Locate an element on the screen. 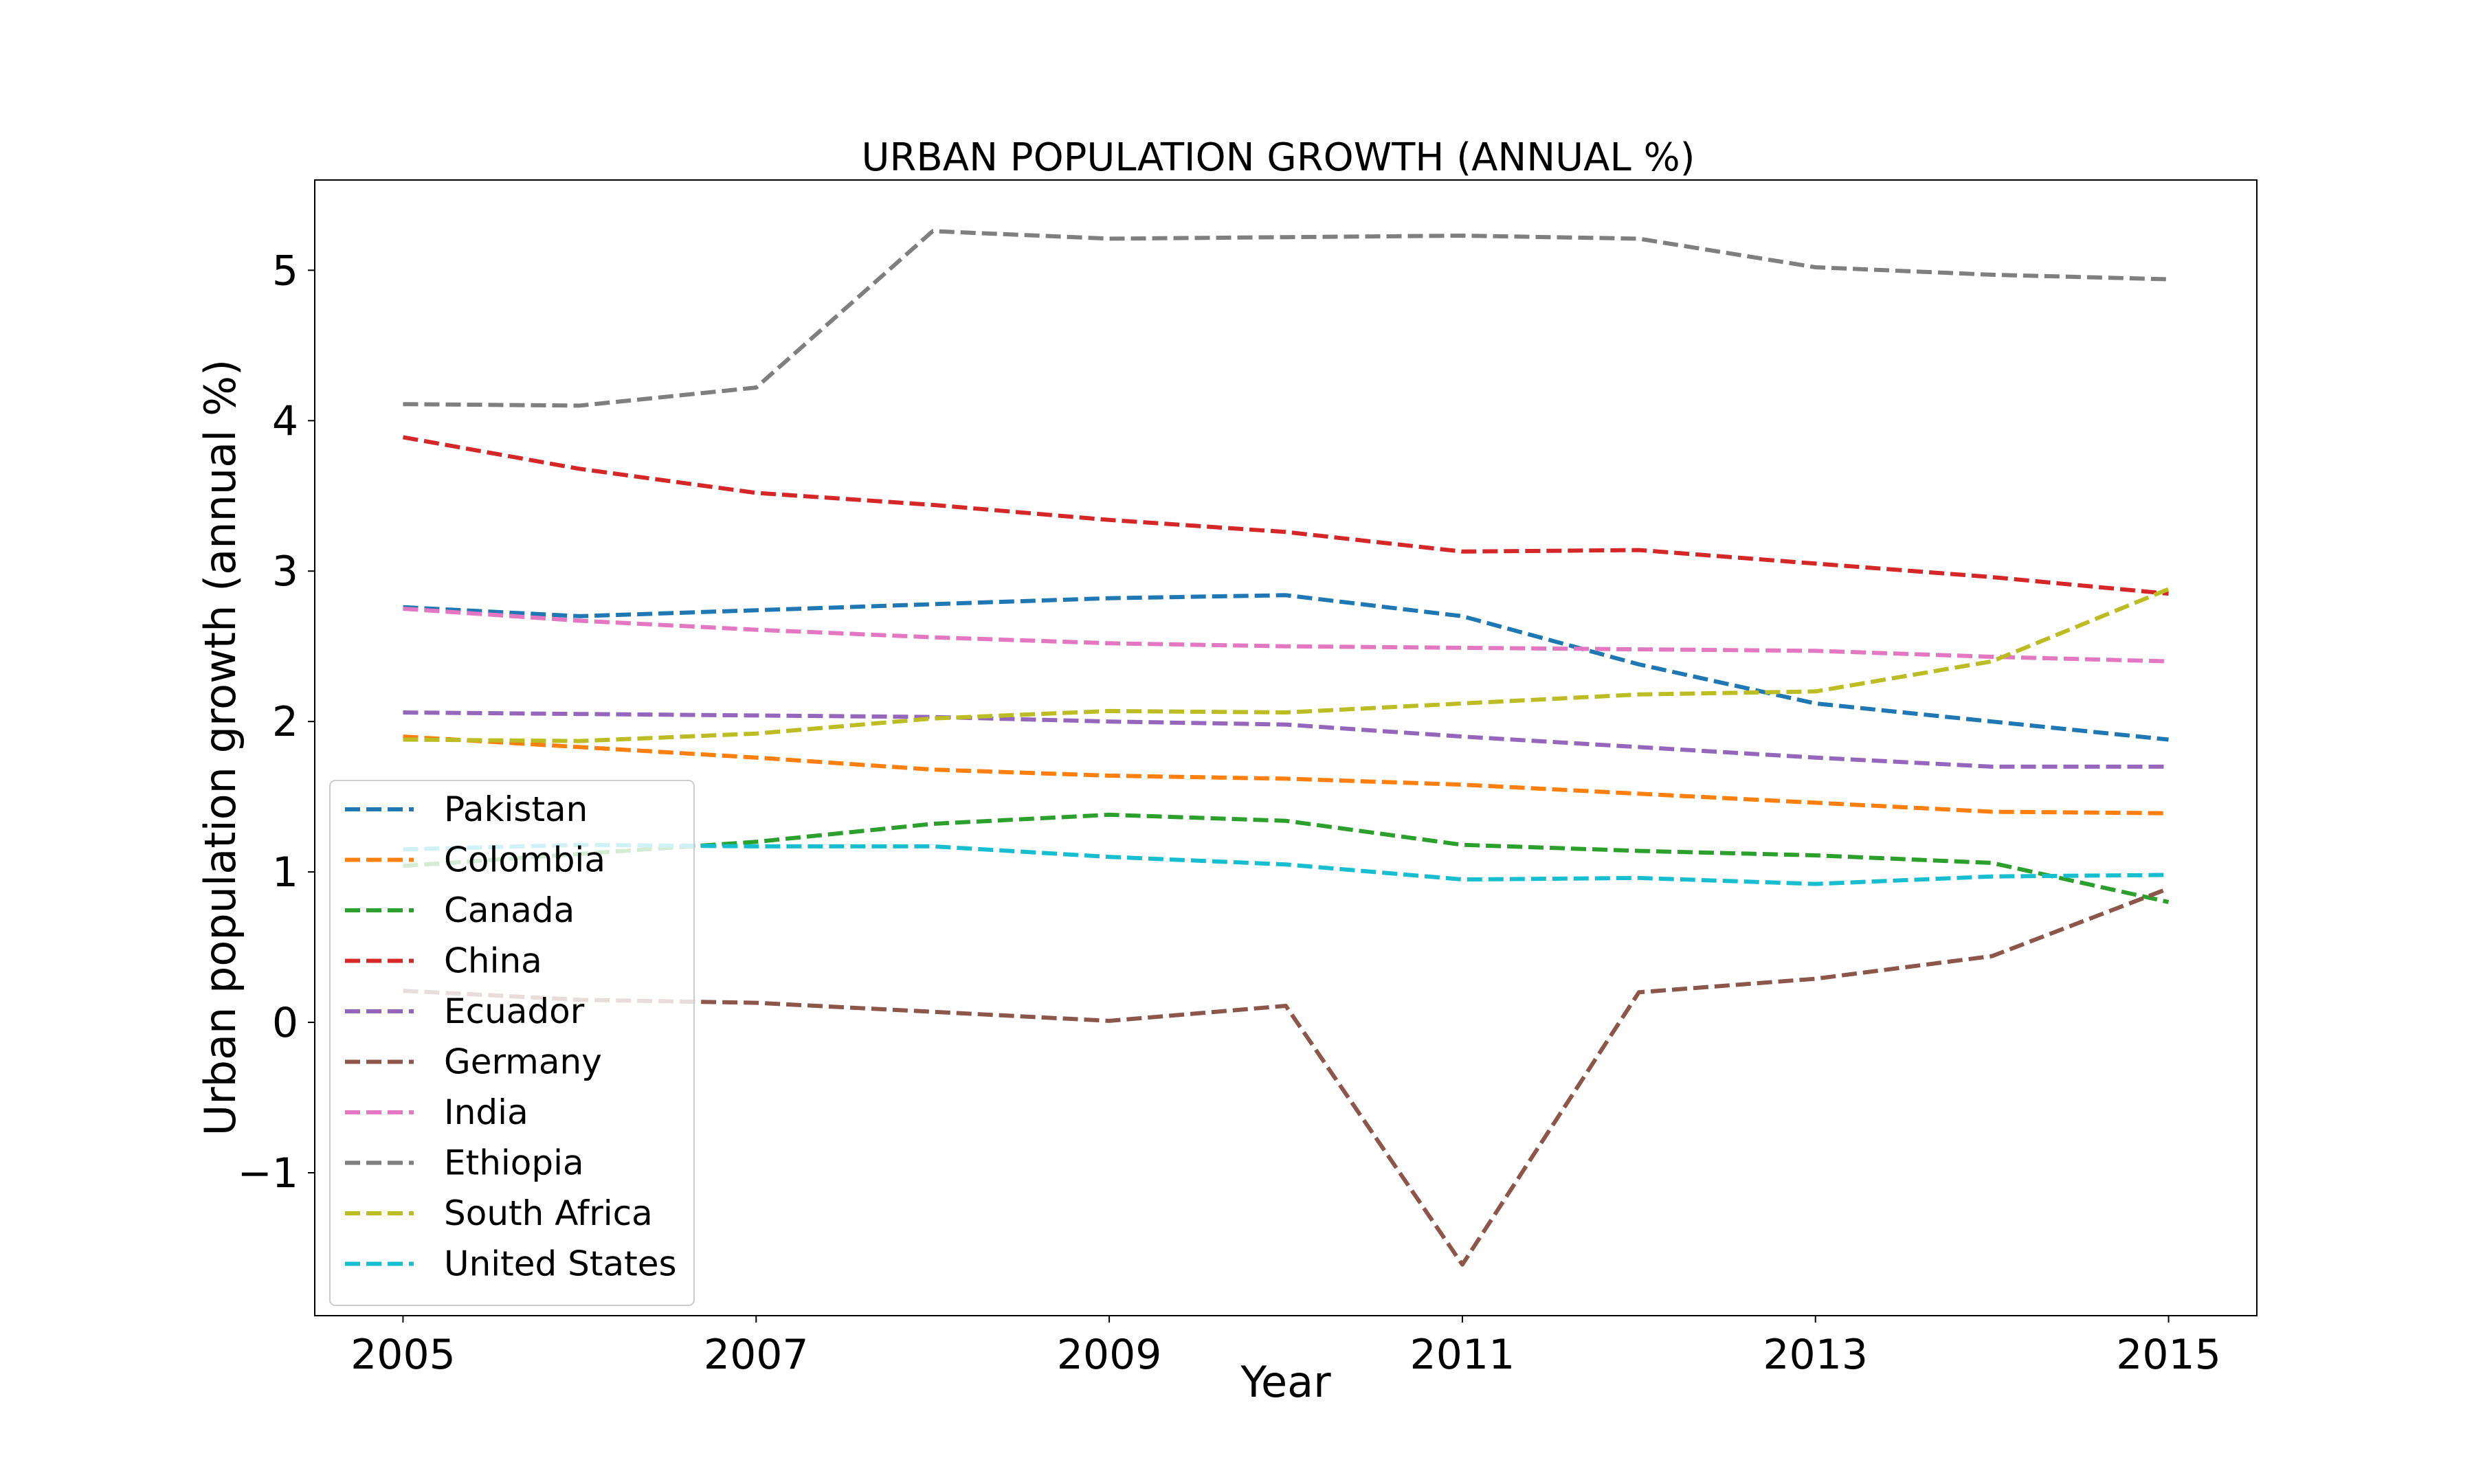 Image resolution: width=2474 pixels, height=1484 pixels. series-line-south-africa is located at coordinates (1286, 665).